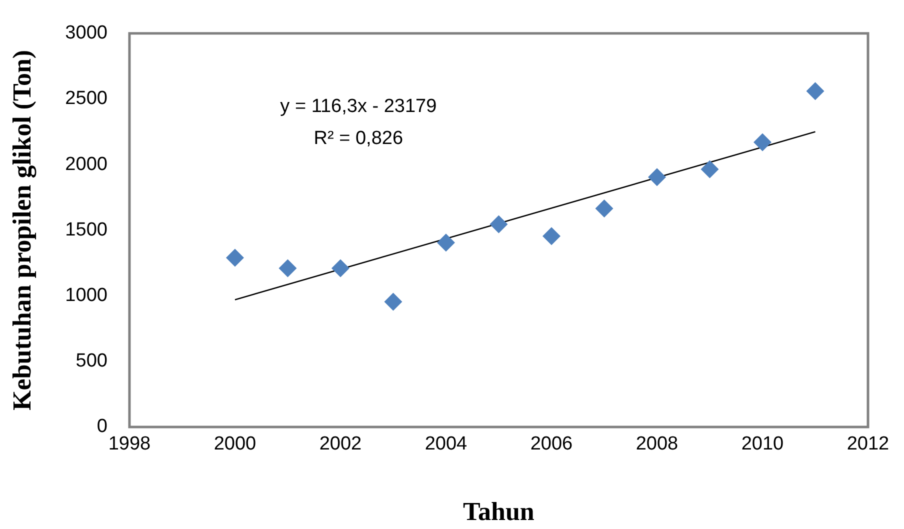 The width and height of the screenshot is (904, 529). Describe the element at coordinates (359, 139) in the screenshot. I see `annotation: R² = 0,826` at that location.